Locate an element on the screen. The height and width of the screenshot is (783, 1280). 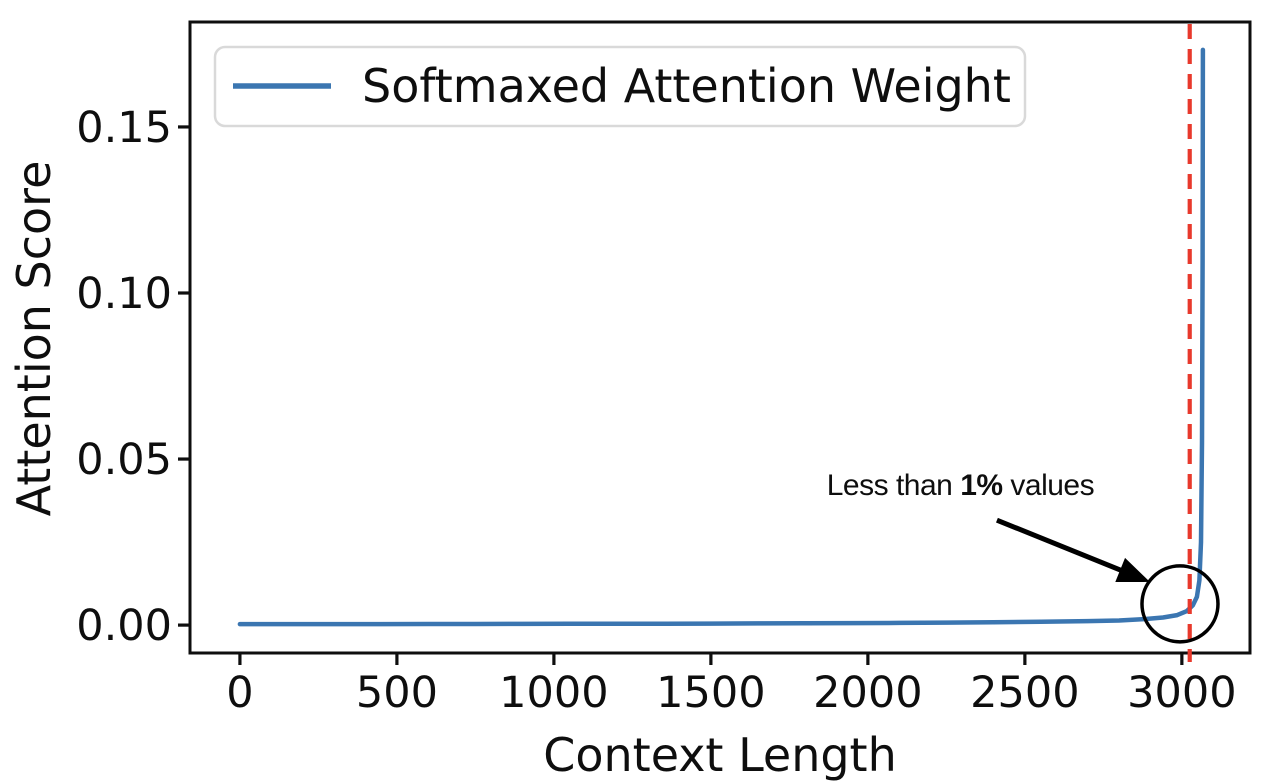
legend-box is located at coordinates (620, 86).